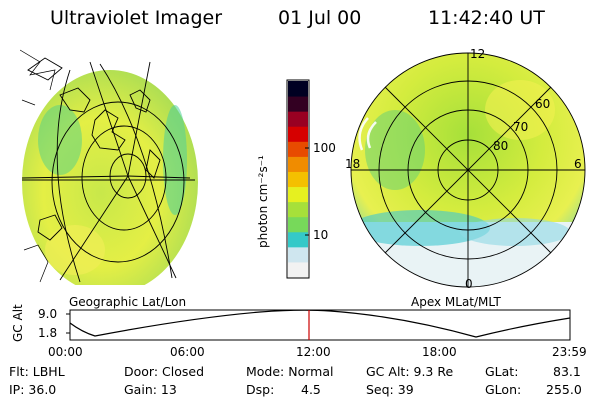 This screenshot has height=400, width=600. What do you see at coordinates (318, 325) in the screenshot?
I see `altitude-plot` at bounding box center [318, 325].